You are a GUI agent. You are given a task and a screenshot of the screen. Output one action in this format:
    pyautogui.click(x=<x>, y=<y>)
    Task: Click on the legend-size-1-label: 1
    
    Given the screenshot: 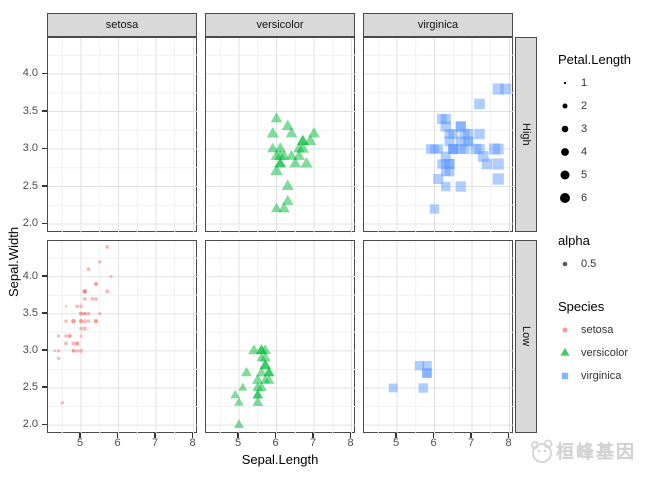 What is the action you would take?
    pyautogui.click(x=584, y=82)
    